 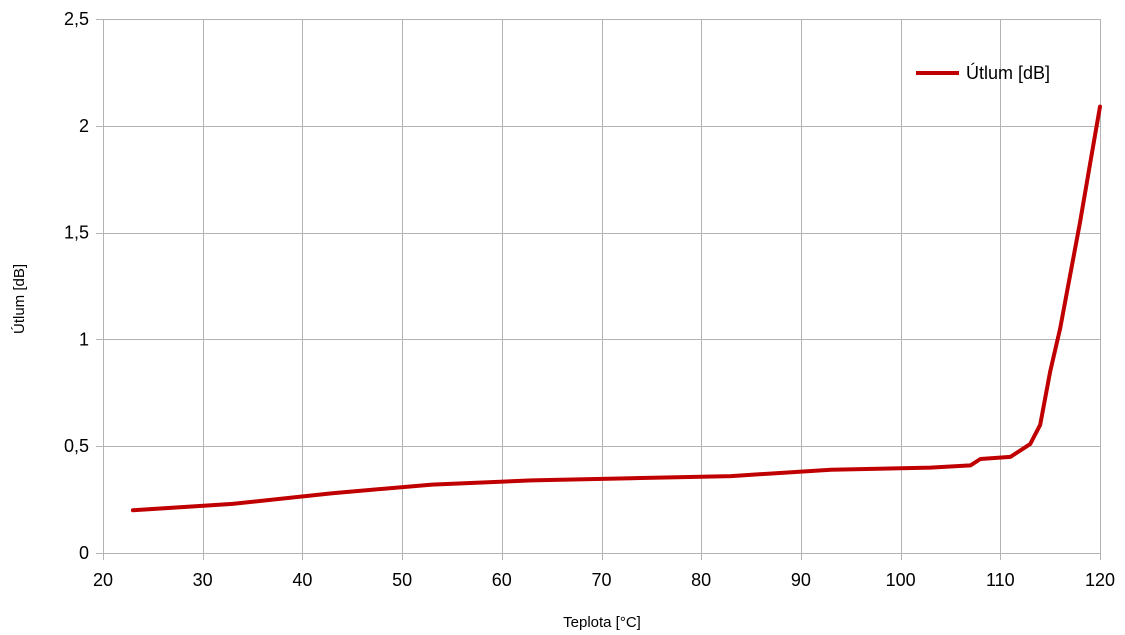 What do you see at coordinates (84, 339) in the screenshot?
I see `y-tick-label: 1` at bounding box center [84, 339].